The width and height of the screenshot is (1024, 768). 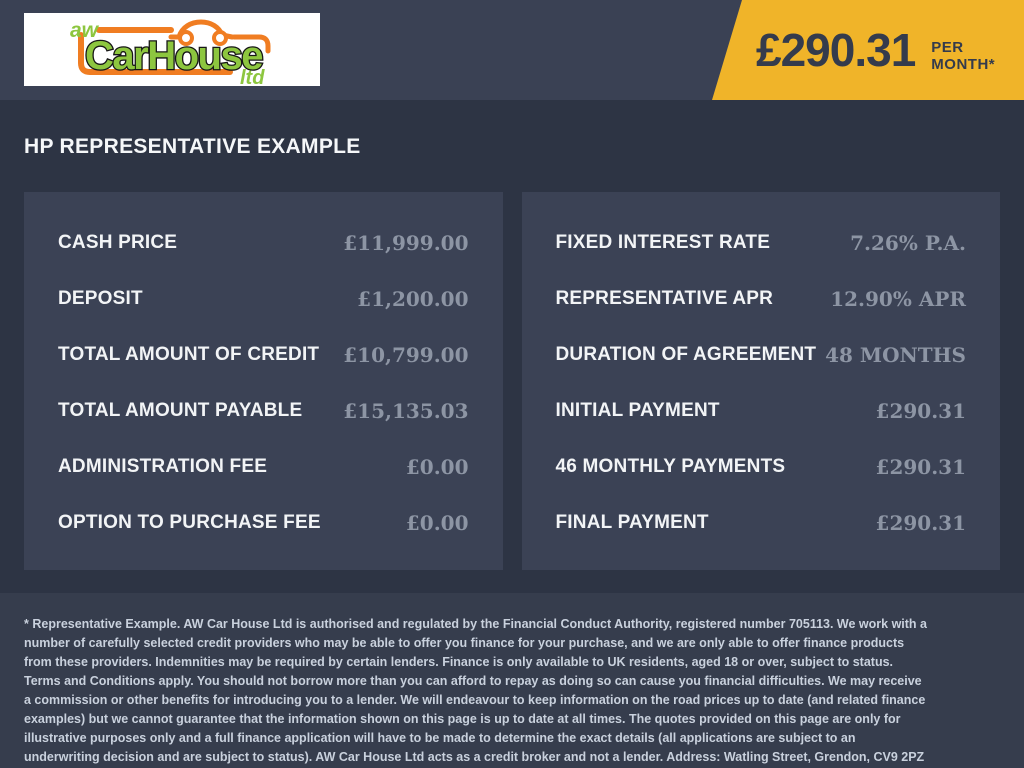 I want to click on finance-value: 48 MONTHS, so click(x=895, y=355).